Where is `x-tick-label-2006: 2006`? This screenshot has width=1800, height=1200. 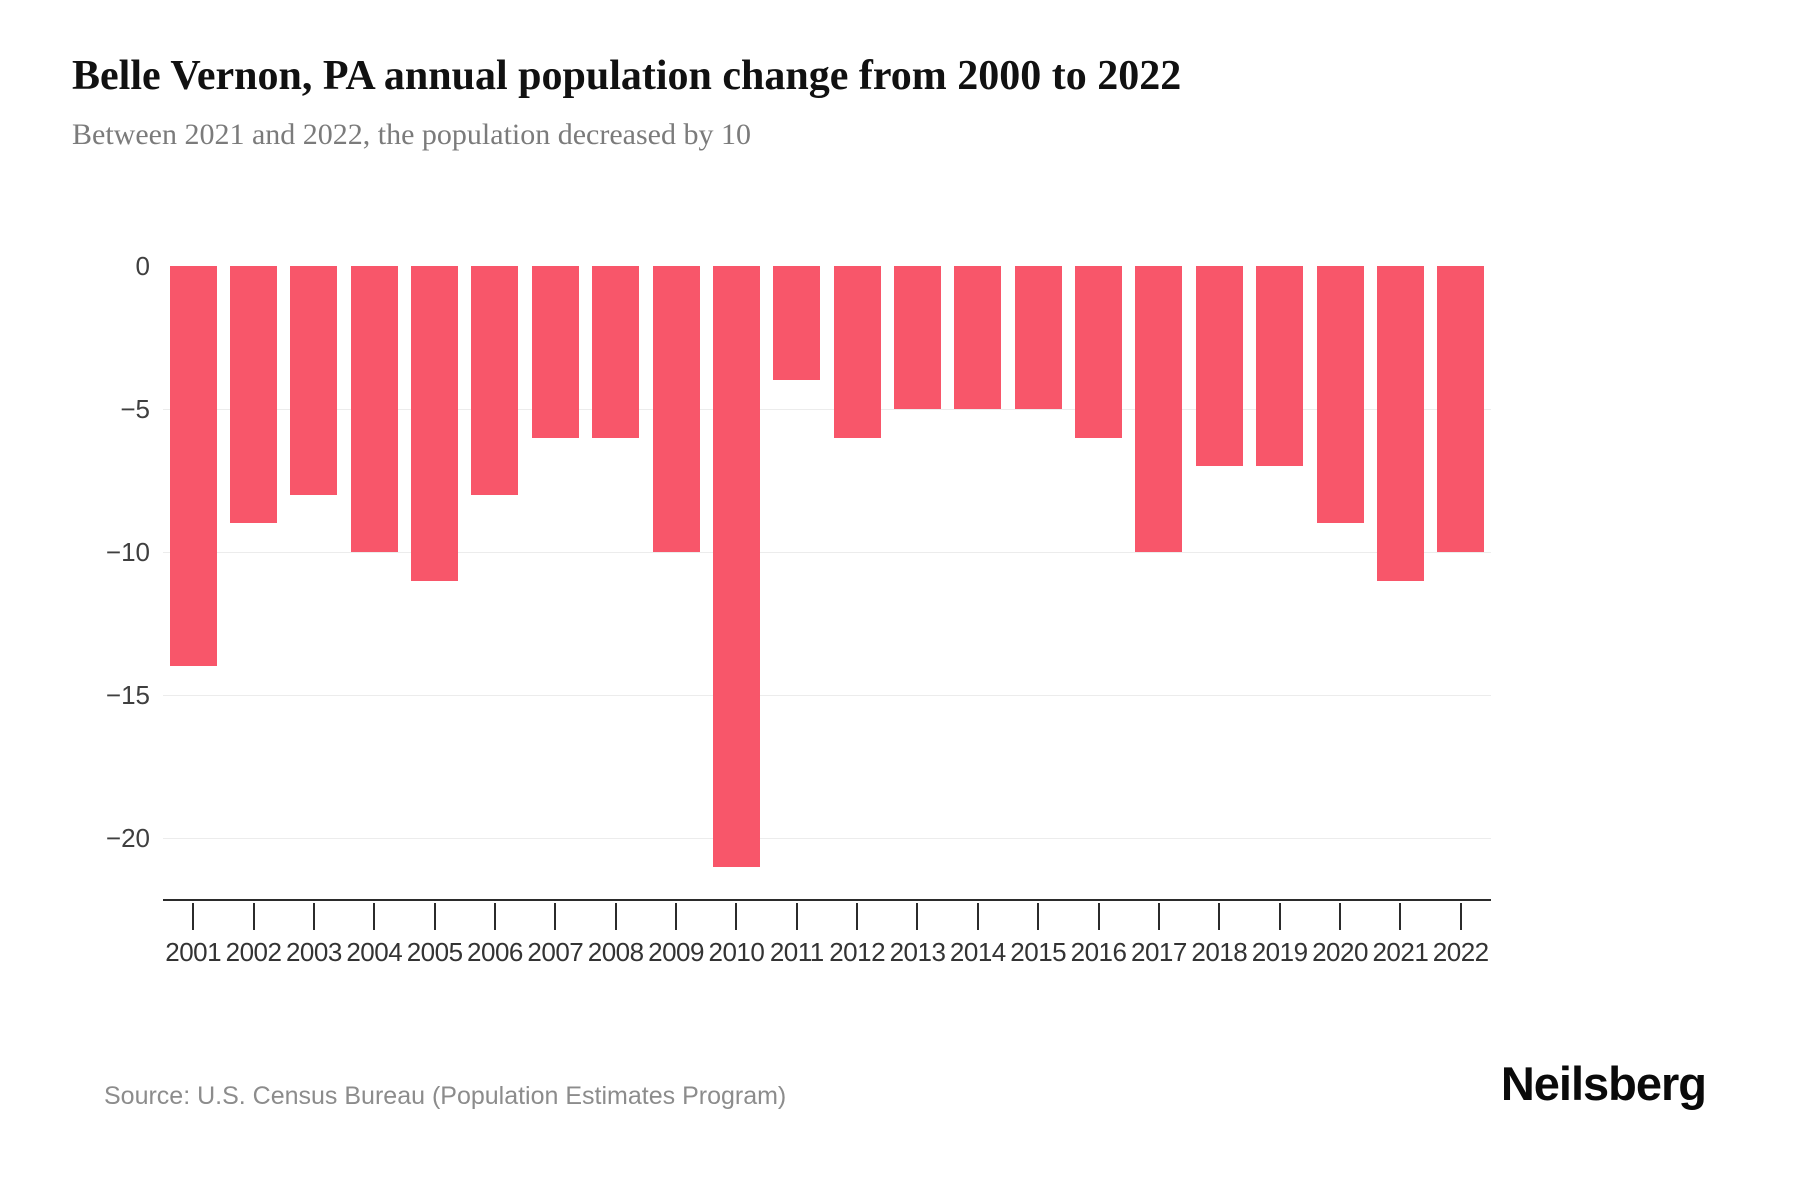 x-tick-label-2006: 2006 is located at coordinates (495, 952).